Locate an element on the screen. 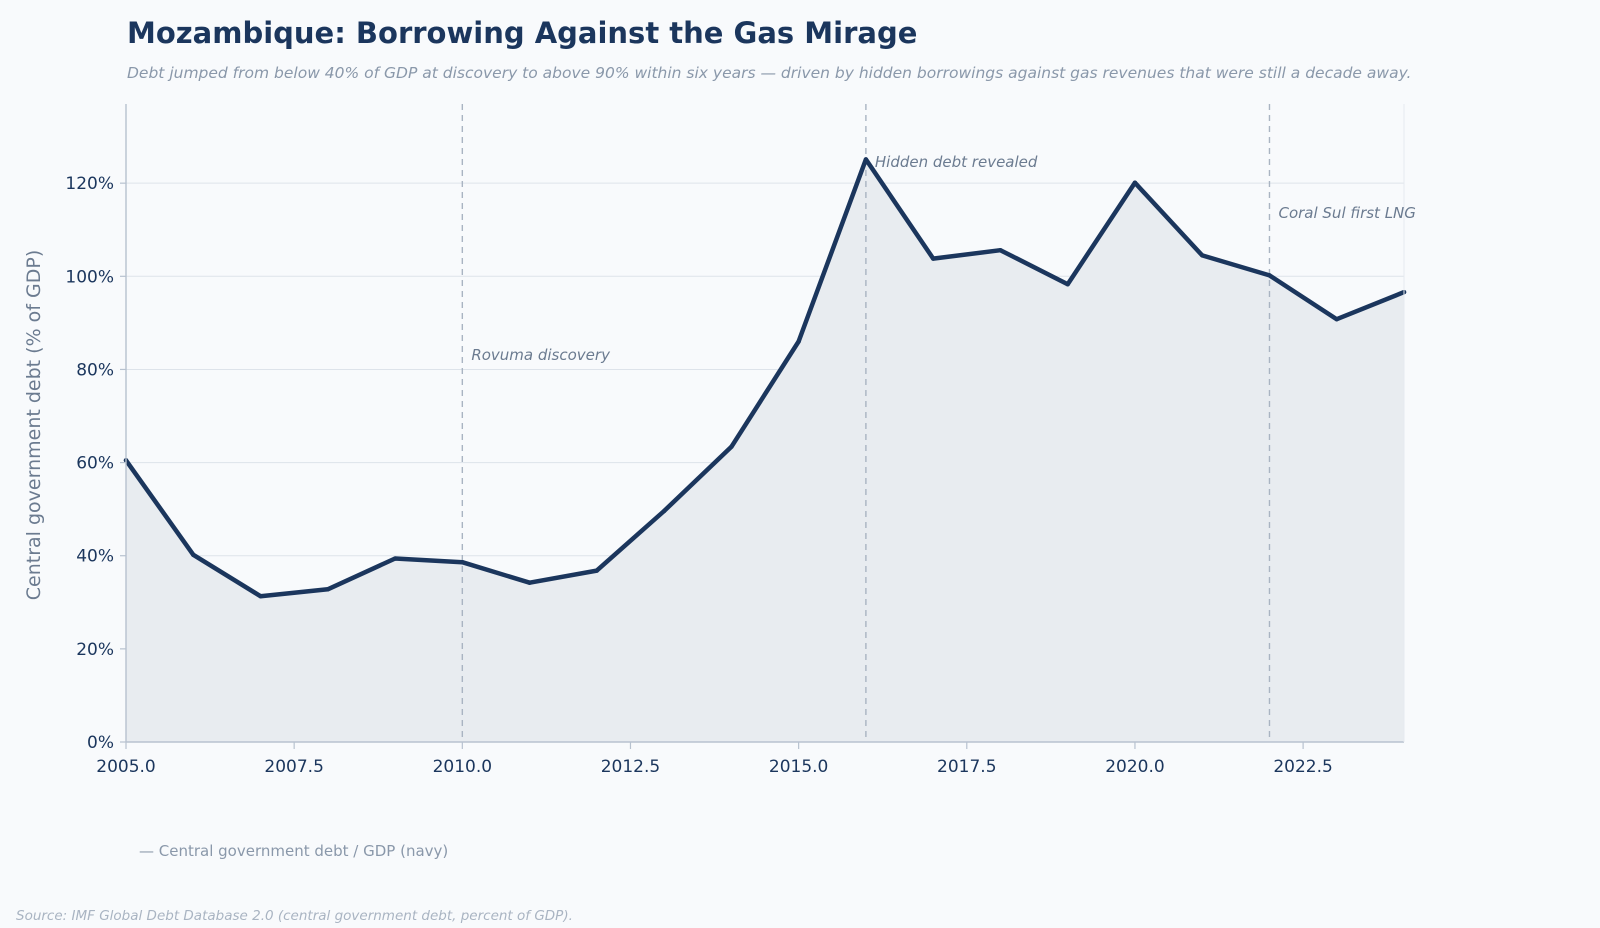  y-tick-label: 40% is located at coordinates (95, 557).